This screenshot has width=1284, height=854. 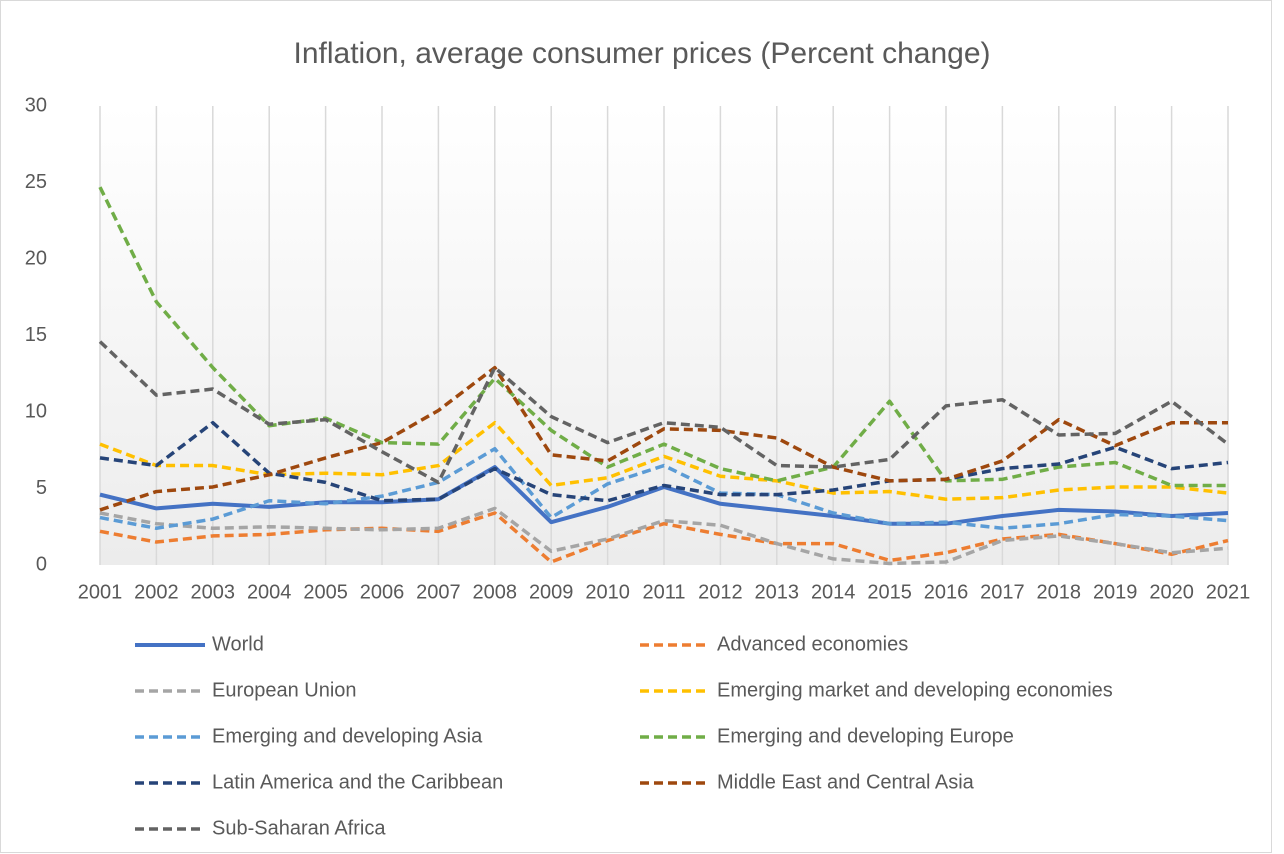 What do you see at coordinates (889, 592) in the screenshot?
I see `x-tick-label: 2015` at bounding box center [889, 592].